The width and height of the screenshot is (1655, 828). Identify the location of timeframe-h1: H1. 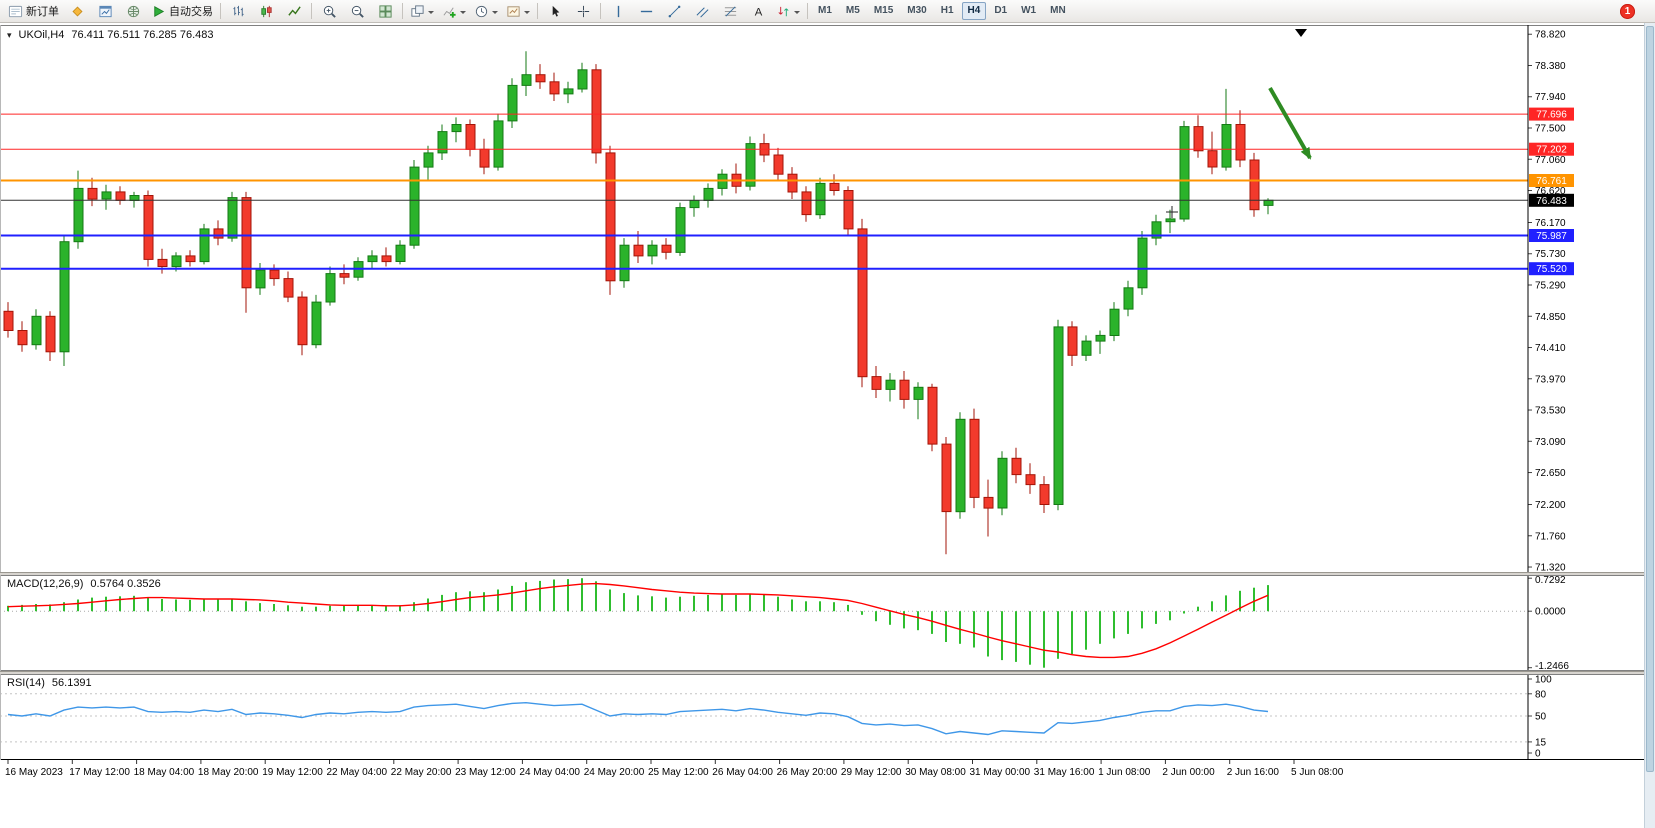
(947, 10).